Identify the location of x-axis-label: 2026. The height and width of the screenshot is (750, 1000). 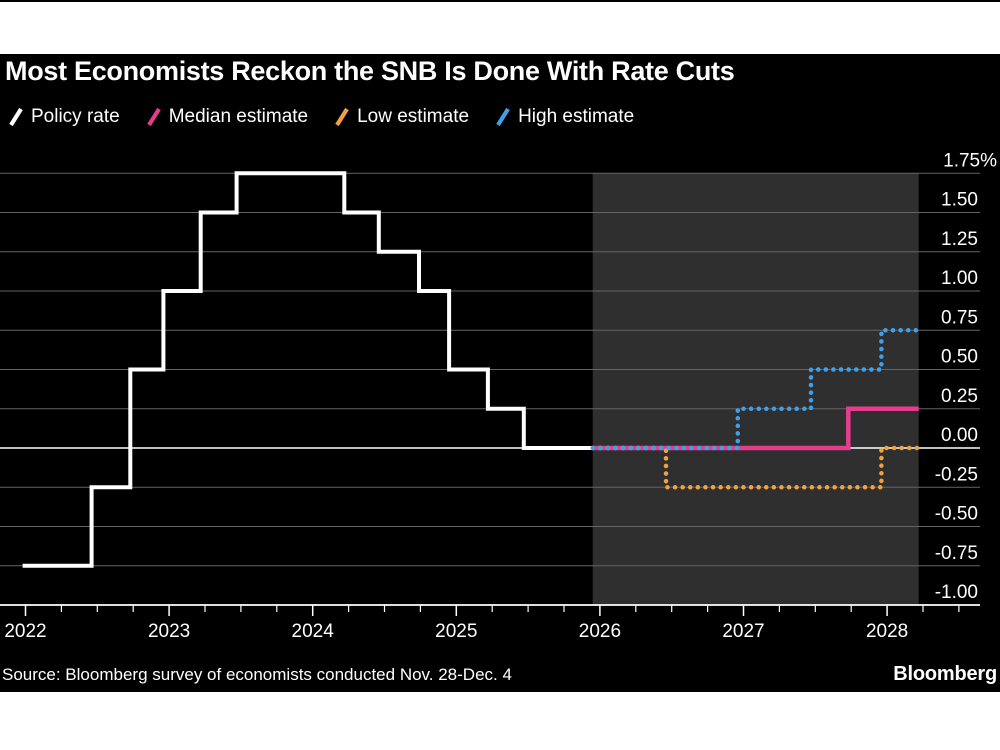
(600, 631).